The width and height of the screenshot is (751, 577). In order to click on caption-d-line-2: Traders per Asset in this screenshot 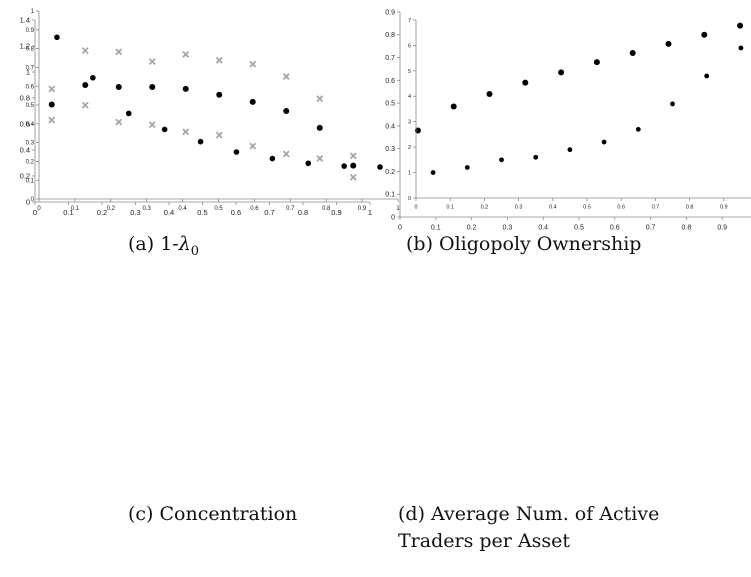, I will do `click(484, 541)`.